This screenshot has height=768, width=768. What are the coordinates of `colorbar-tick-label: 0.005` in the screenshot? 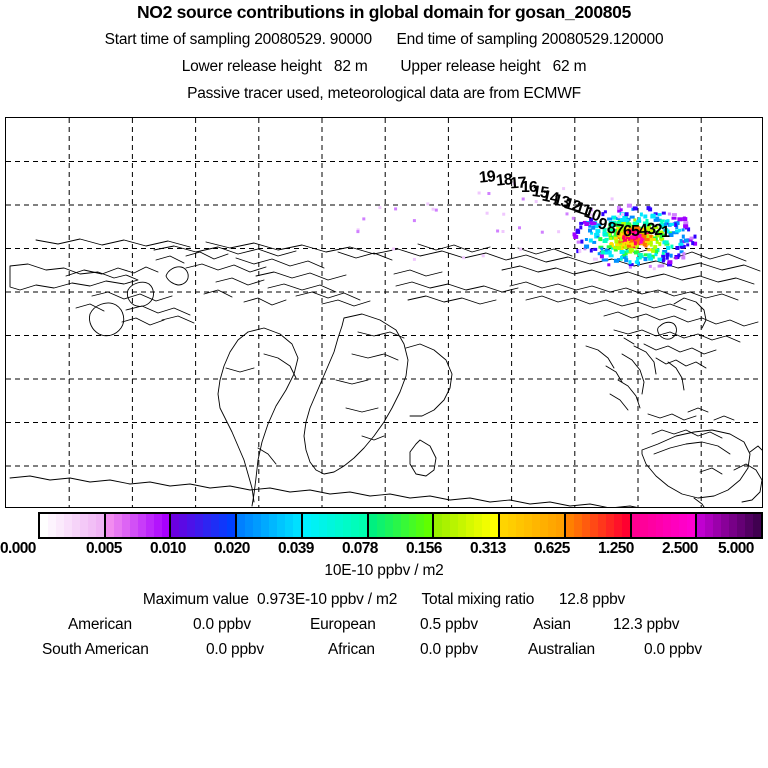 It's located at (104, 548).